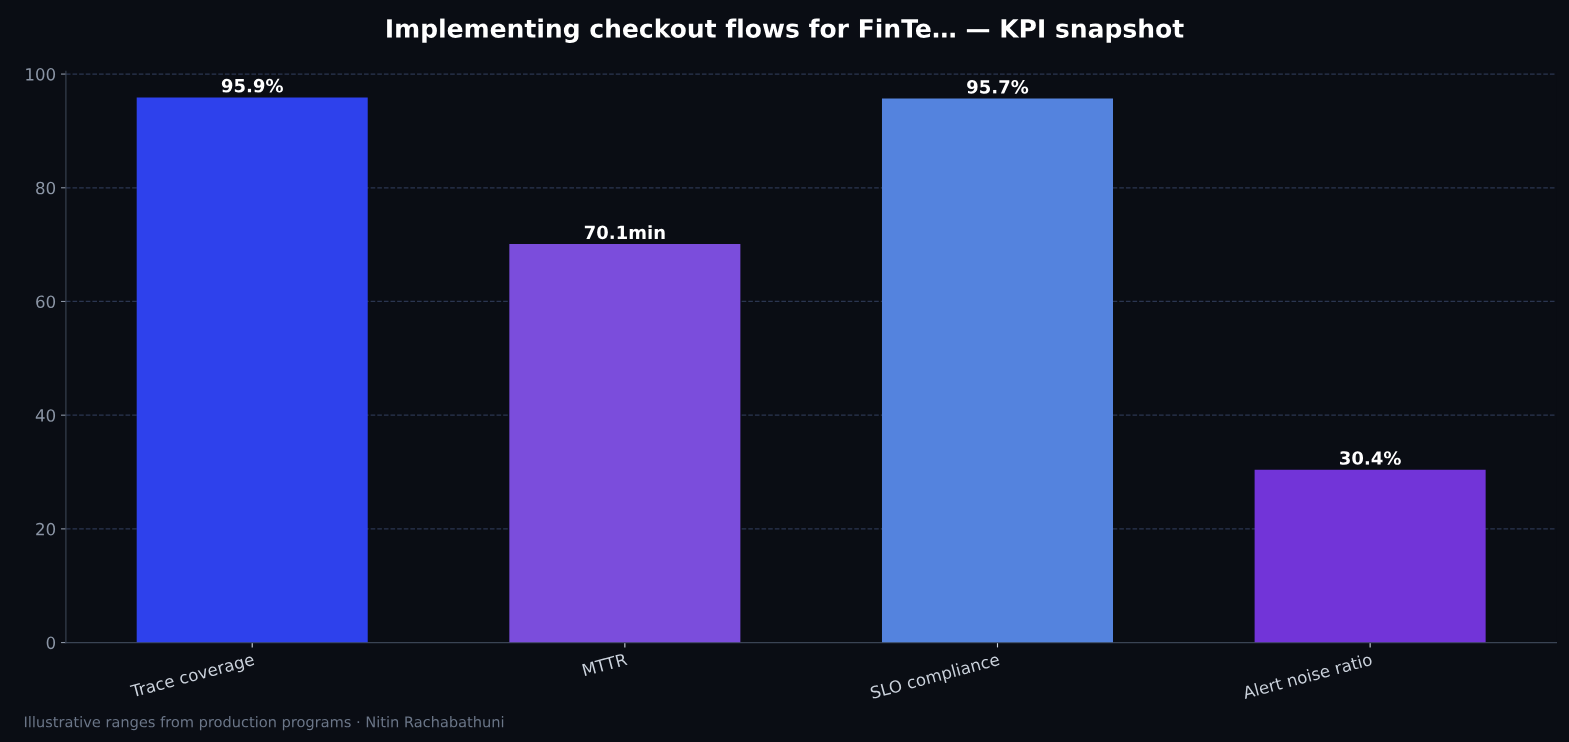 This screenshot has height=742, width=1569. I want to click on x-tick-label: Trace coverage, so click(192, 677).